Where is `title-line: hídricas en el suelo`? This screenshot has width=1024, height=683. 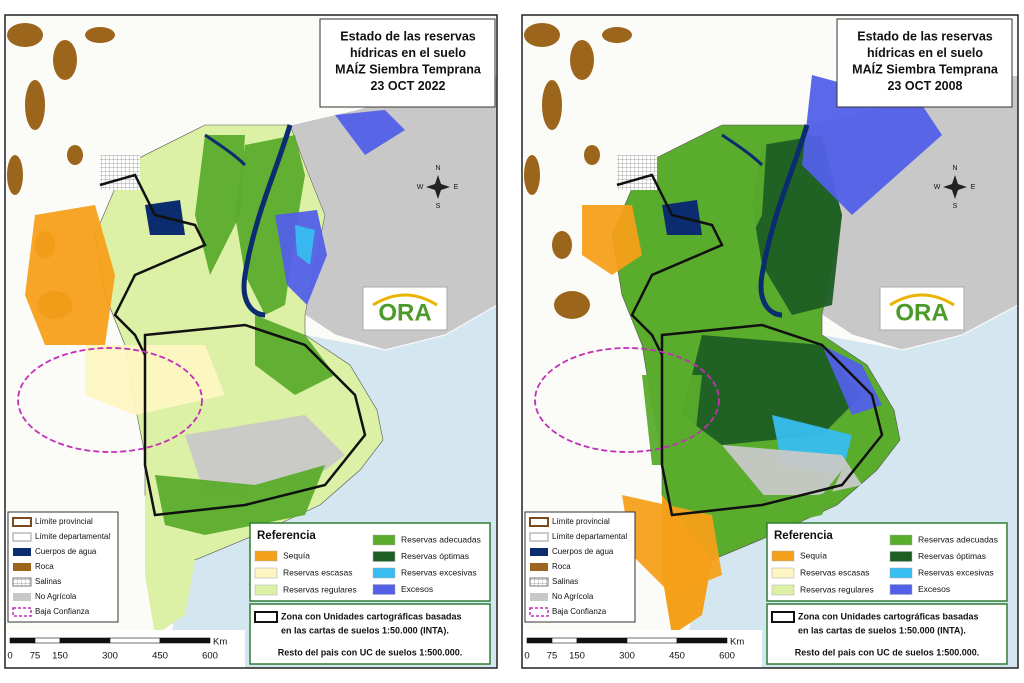 title-line: hídricas en el suelo is located at coordinates (408, 53).